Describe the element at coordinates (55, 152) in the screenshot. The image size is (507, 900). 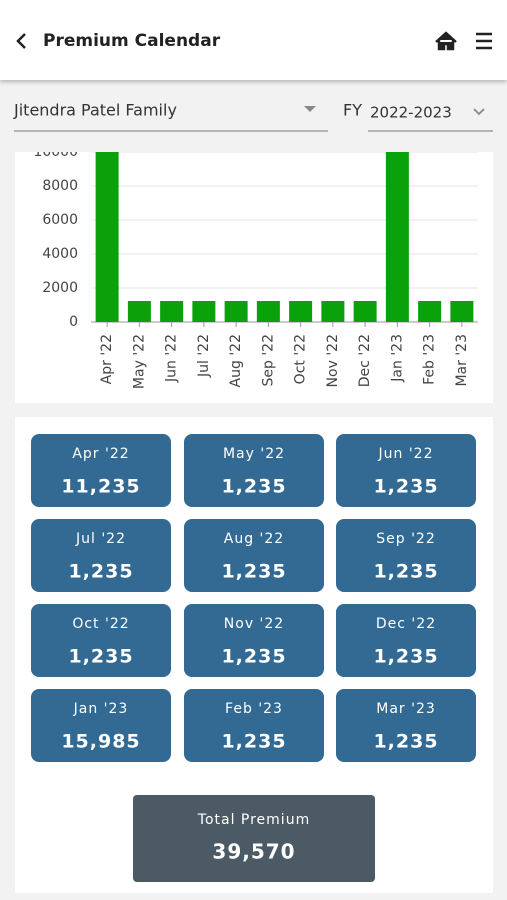
I see `y-tick-label: 10000` at that location.